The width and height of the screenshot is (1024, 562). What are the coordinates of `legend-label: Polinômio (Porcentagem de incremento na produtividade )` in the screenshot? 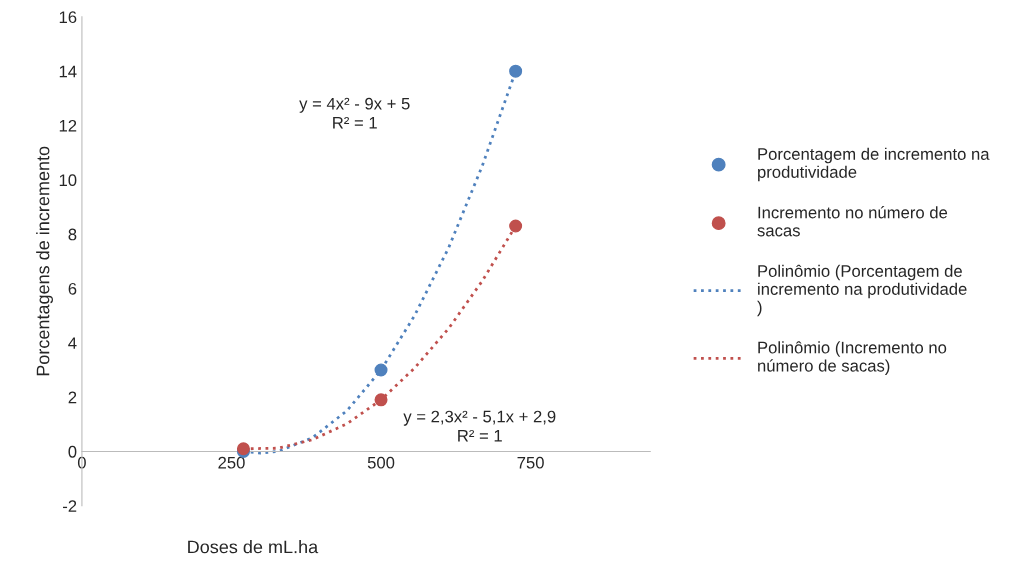 It's located at (862, 290).